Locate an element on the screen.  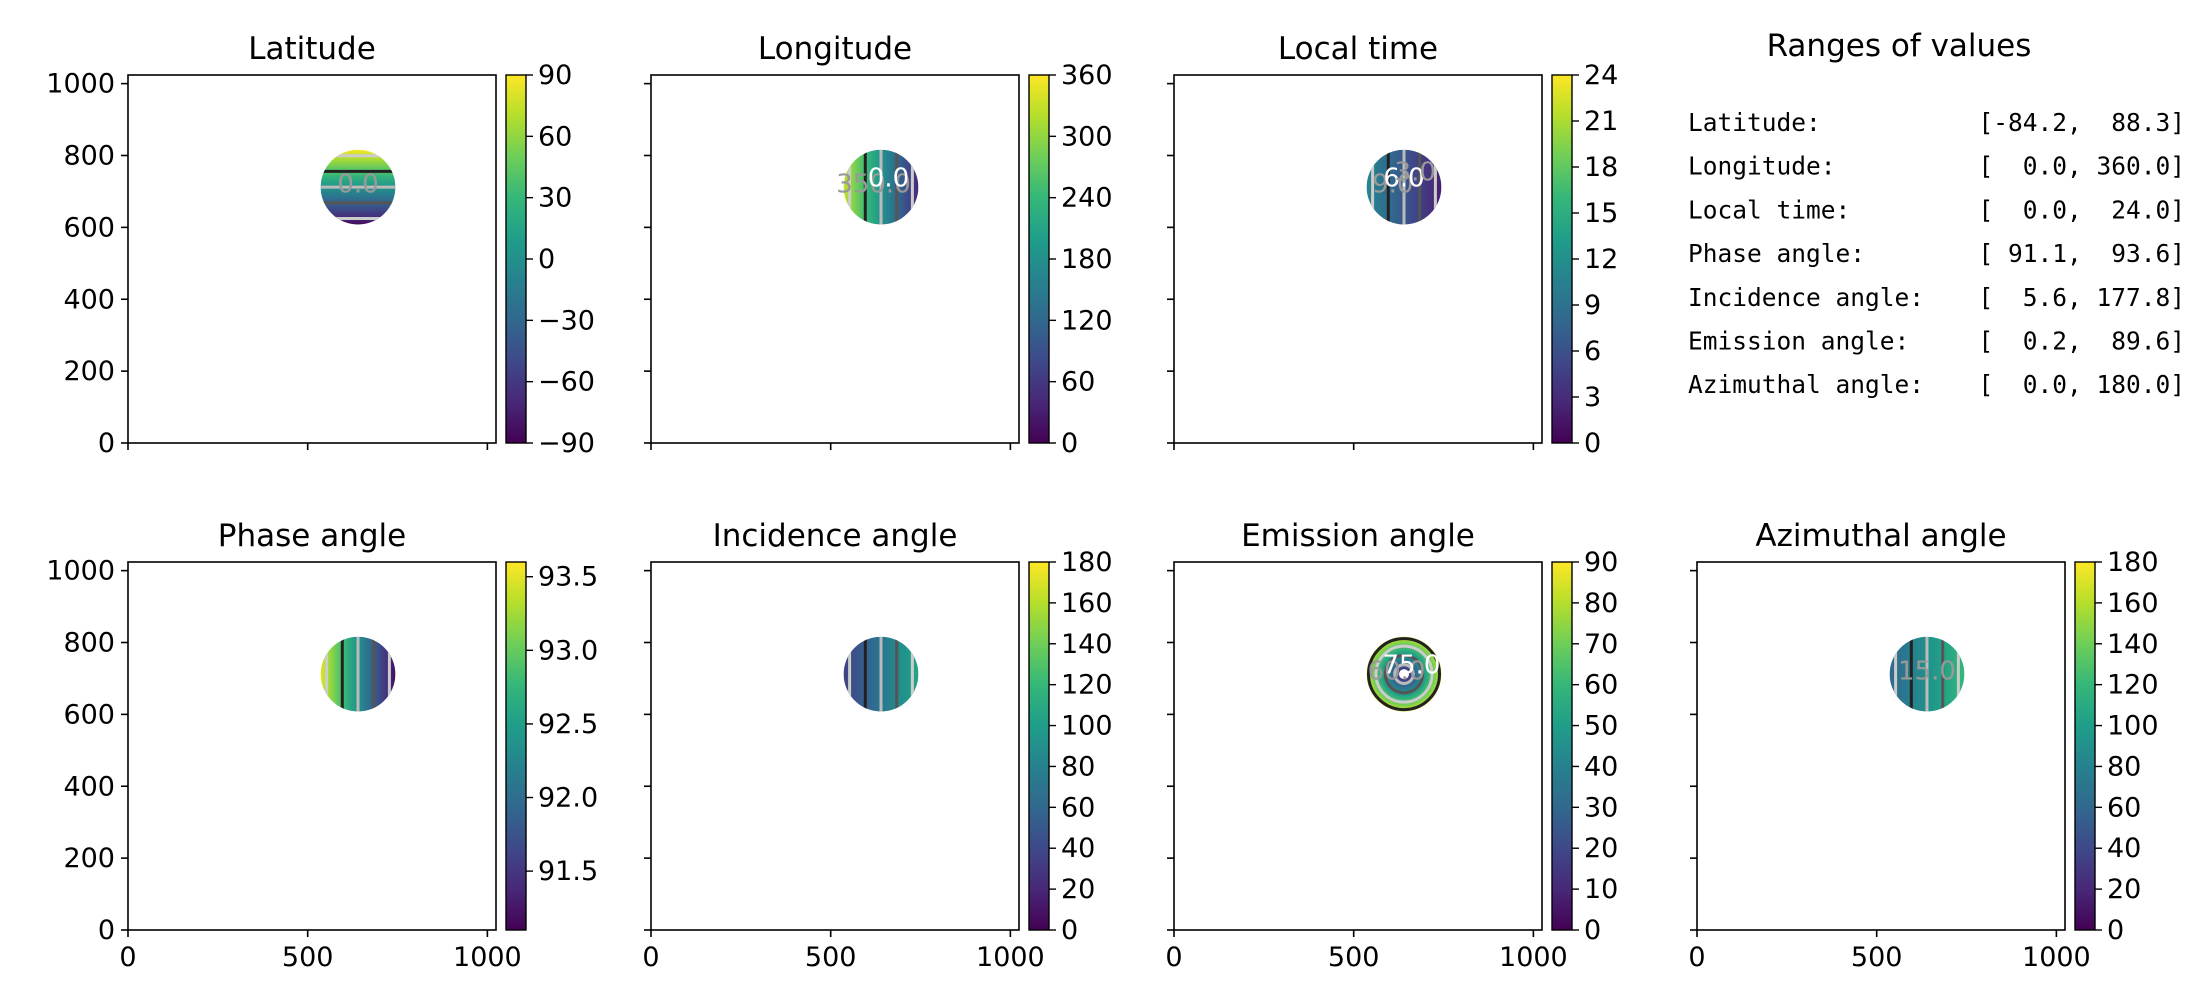
range-value: [-84.2, 88.3] is located at coordinates (2081, 122).